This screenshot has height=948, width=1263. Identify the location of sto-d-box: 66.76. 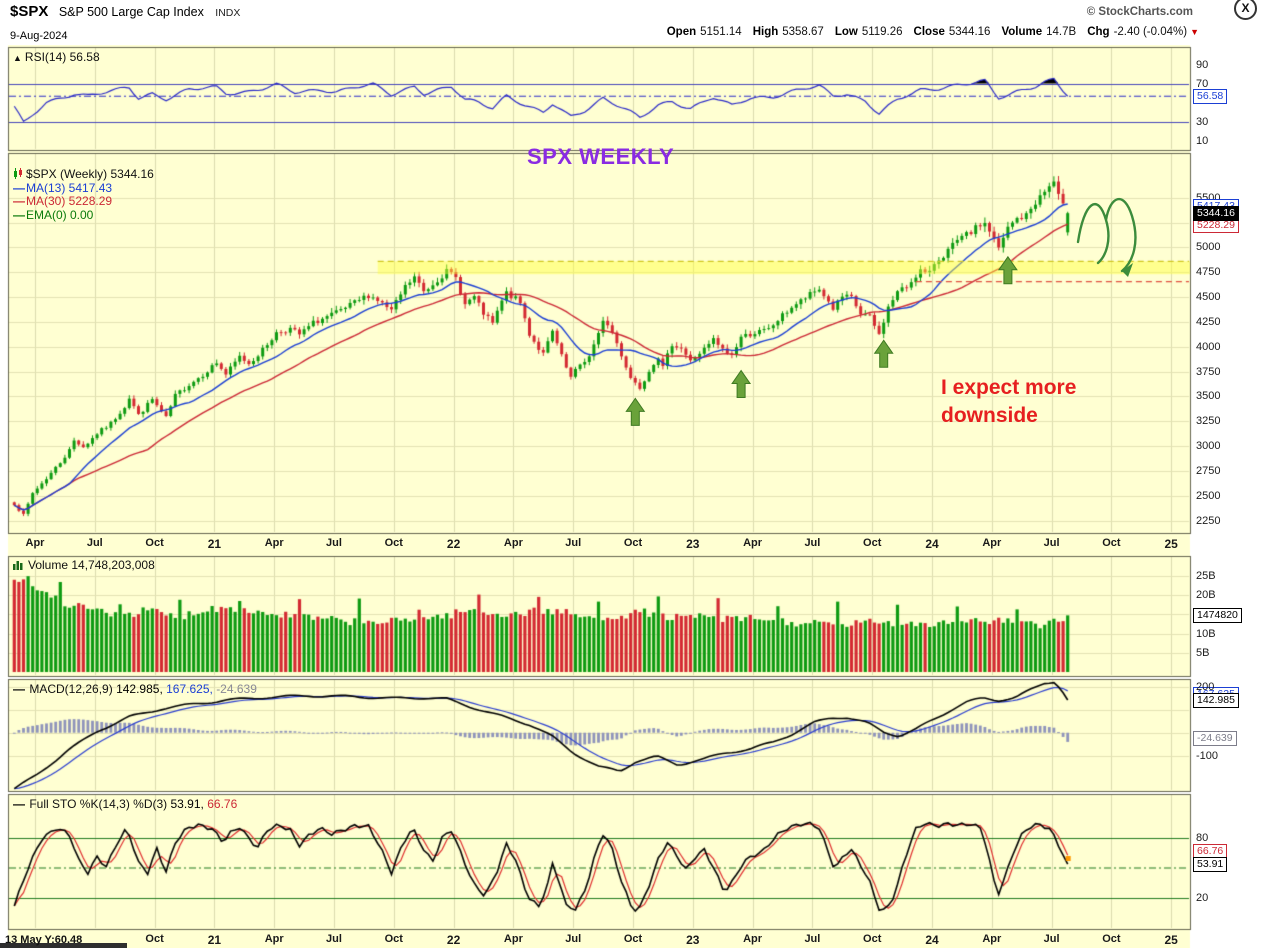
(1210, 852).